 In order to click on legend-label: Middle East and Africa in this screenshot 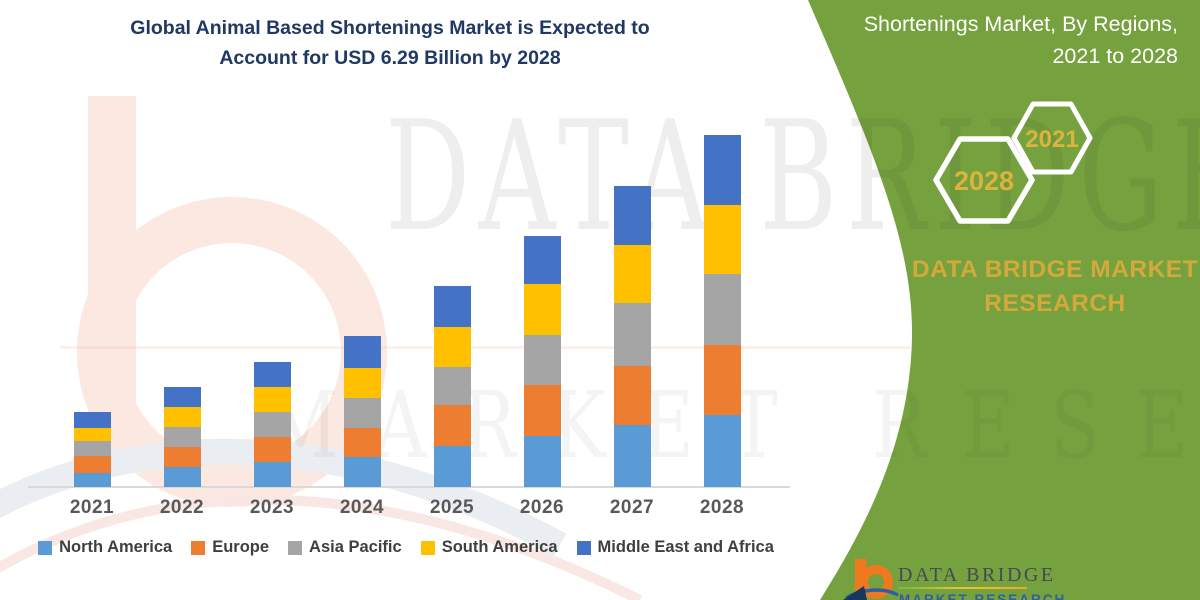, I will do `click(685, 547)`.